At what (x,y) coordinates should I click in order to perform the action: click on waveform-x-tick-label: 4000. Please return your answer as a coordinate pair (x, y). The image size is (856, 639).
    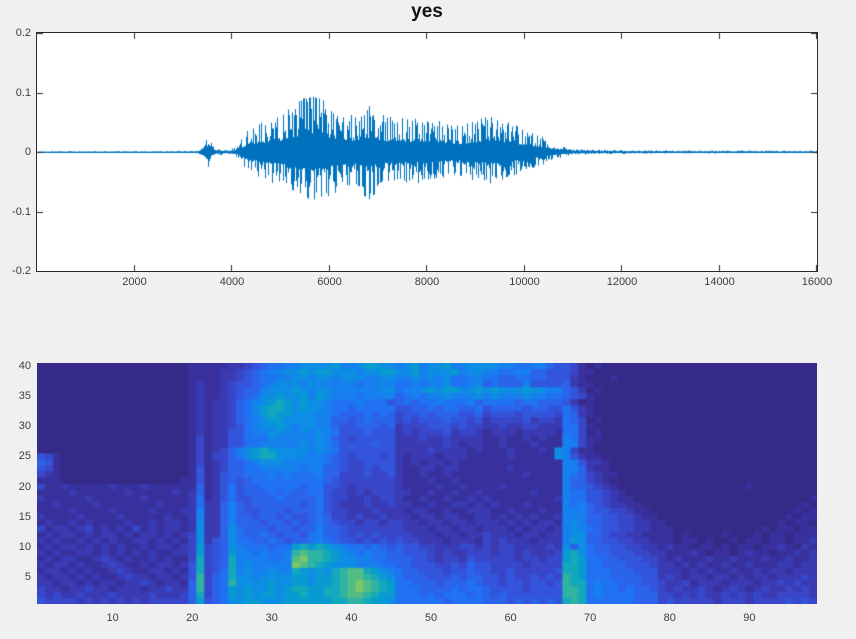
    Looking at the image, I should click on (232, 282).